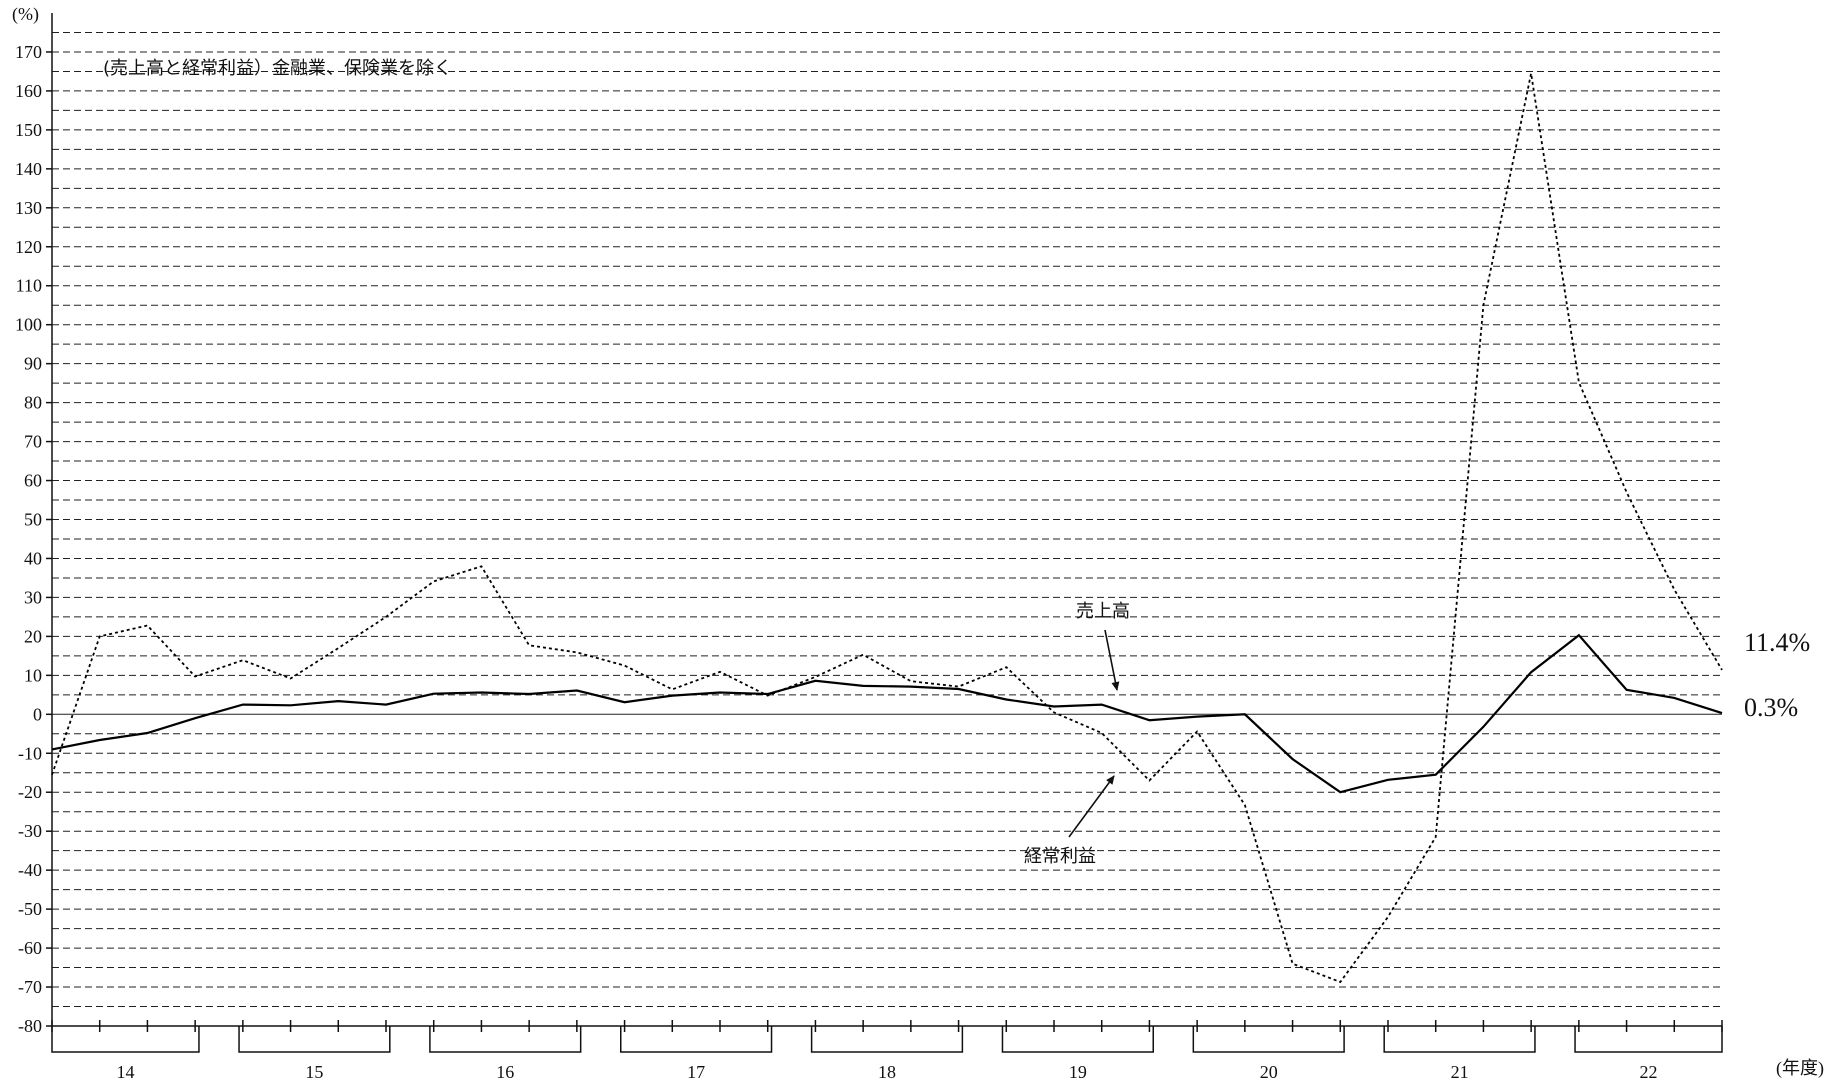 The height and width of the screenshot is (1088, 1836). Describe the element at coordinates (28, 52) in the screenshot. I see `y-tick-label: 170` at that location.